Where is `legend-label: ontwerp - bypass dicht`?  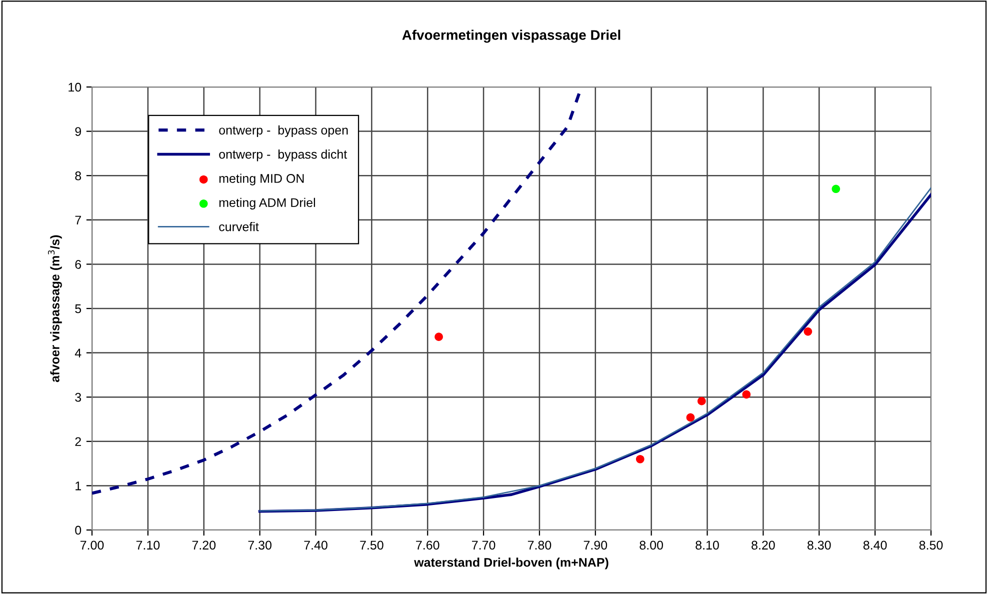 legend-label: ontwerp - bypass dicht is located at coordinates (283, 156).